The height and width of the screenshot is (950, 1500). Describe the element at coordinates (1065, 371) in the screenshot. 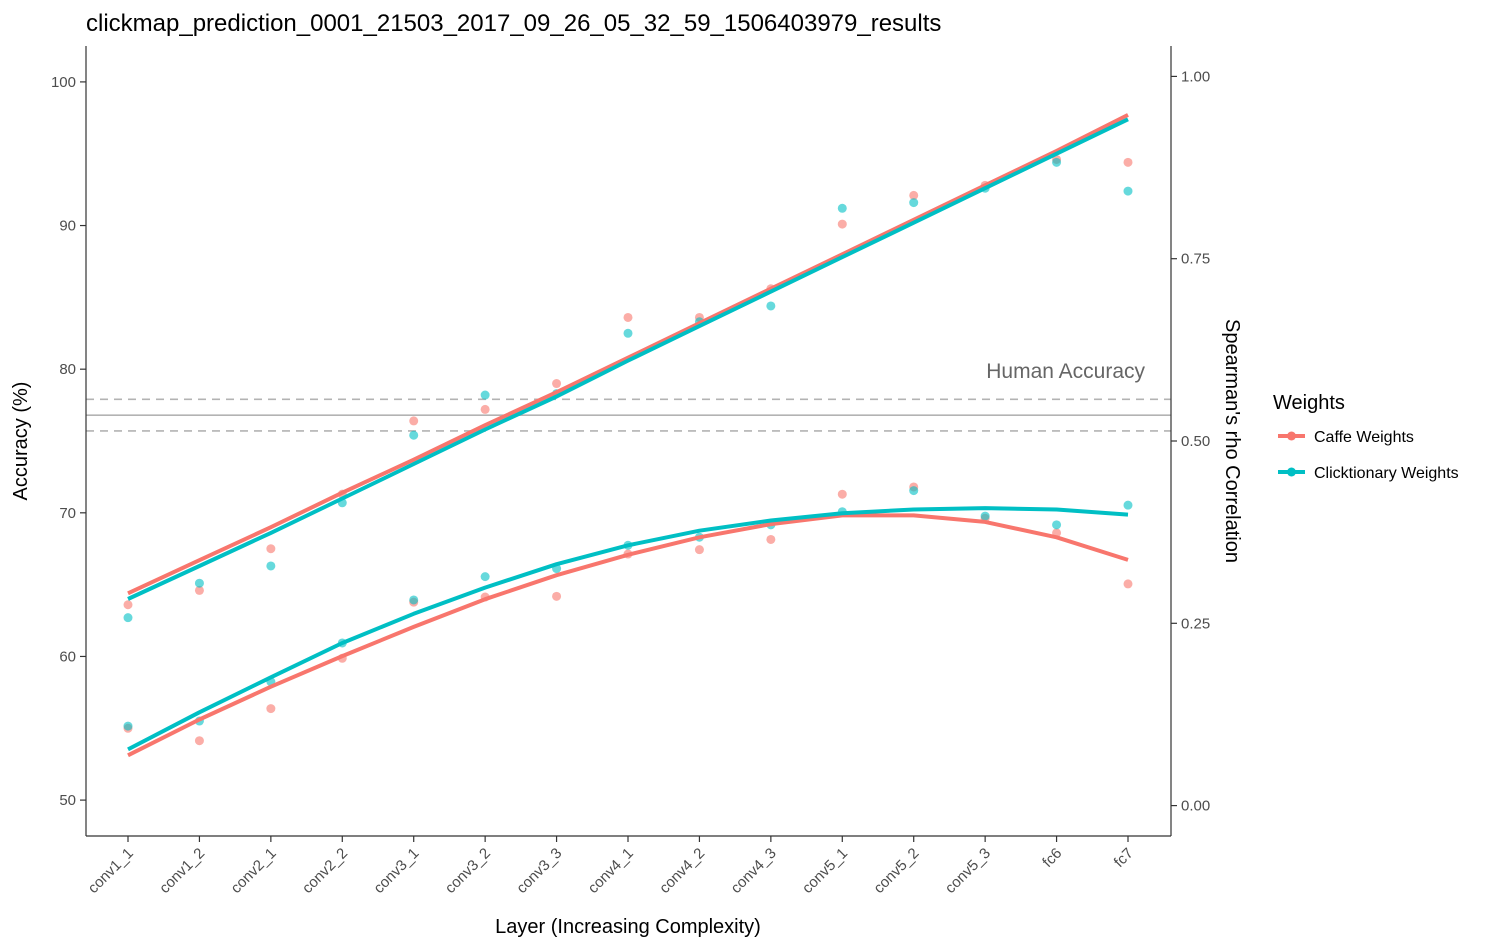

I see `human-accuracy-label: Human Accuracy` at that location.